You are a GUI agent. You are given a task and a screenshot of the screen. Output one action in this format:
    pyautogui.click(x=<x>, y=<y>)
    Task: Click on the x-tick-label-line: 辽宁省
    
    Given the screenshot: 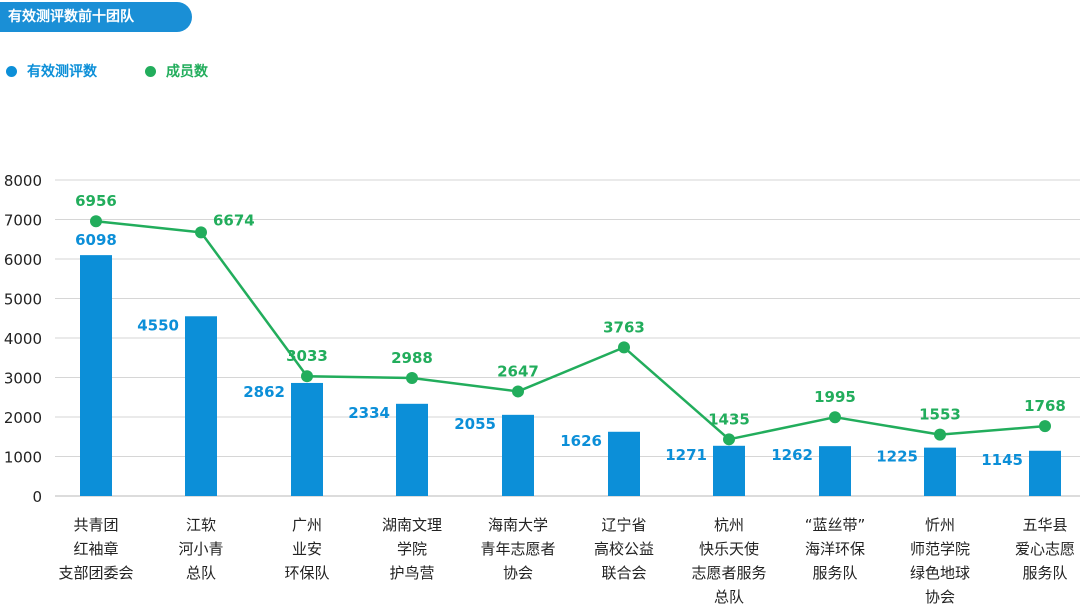 What is the action you would take?
    pyautogui.click(x=623, y=525)
    